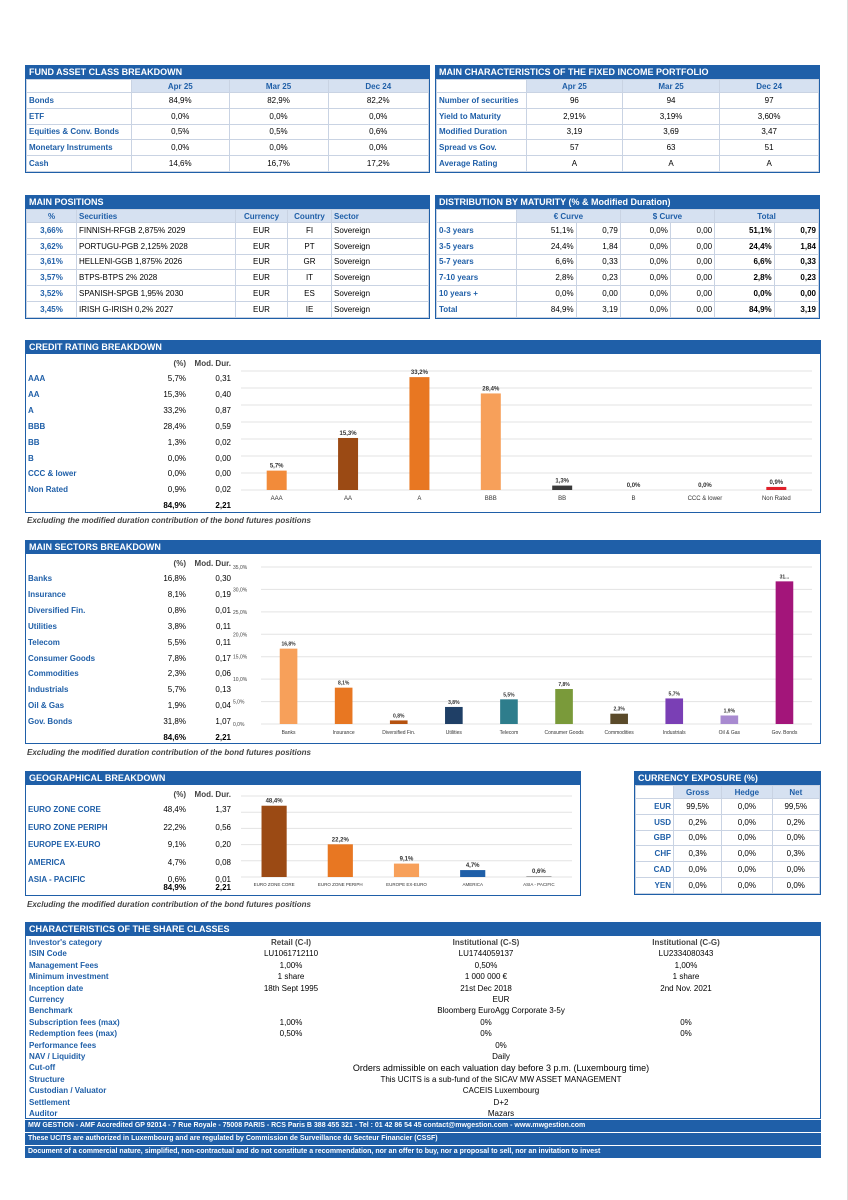 This screenshot has height=1200, width=848. What do you see at coordinates (223, 426) in the screenshot?
I see `row-md: 0,59` at bounding box center [223, 426].